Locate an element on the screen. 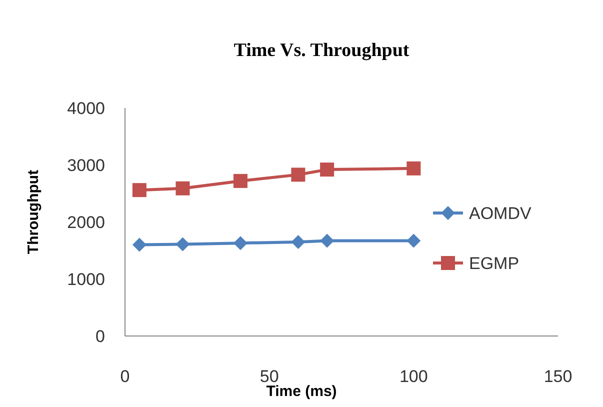 The image size is (603, 407). y-tick-label: 3000 is located at coordinates (86, 165).